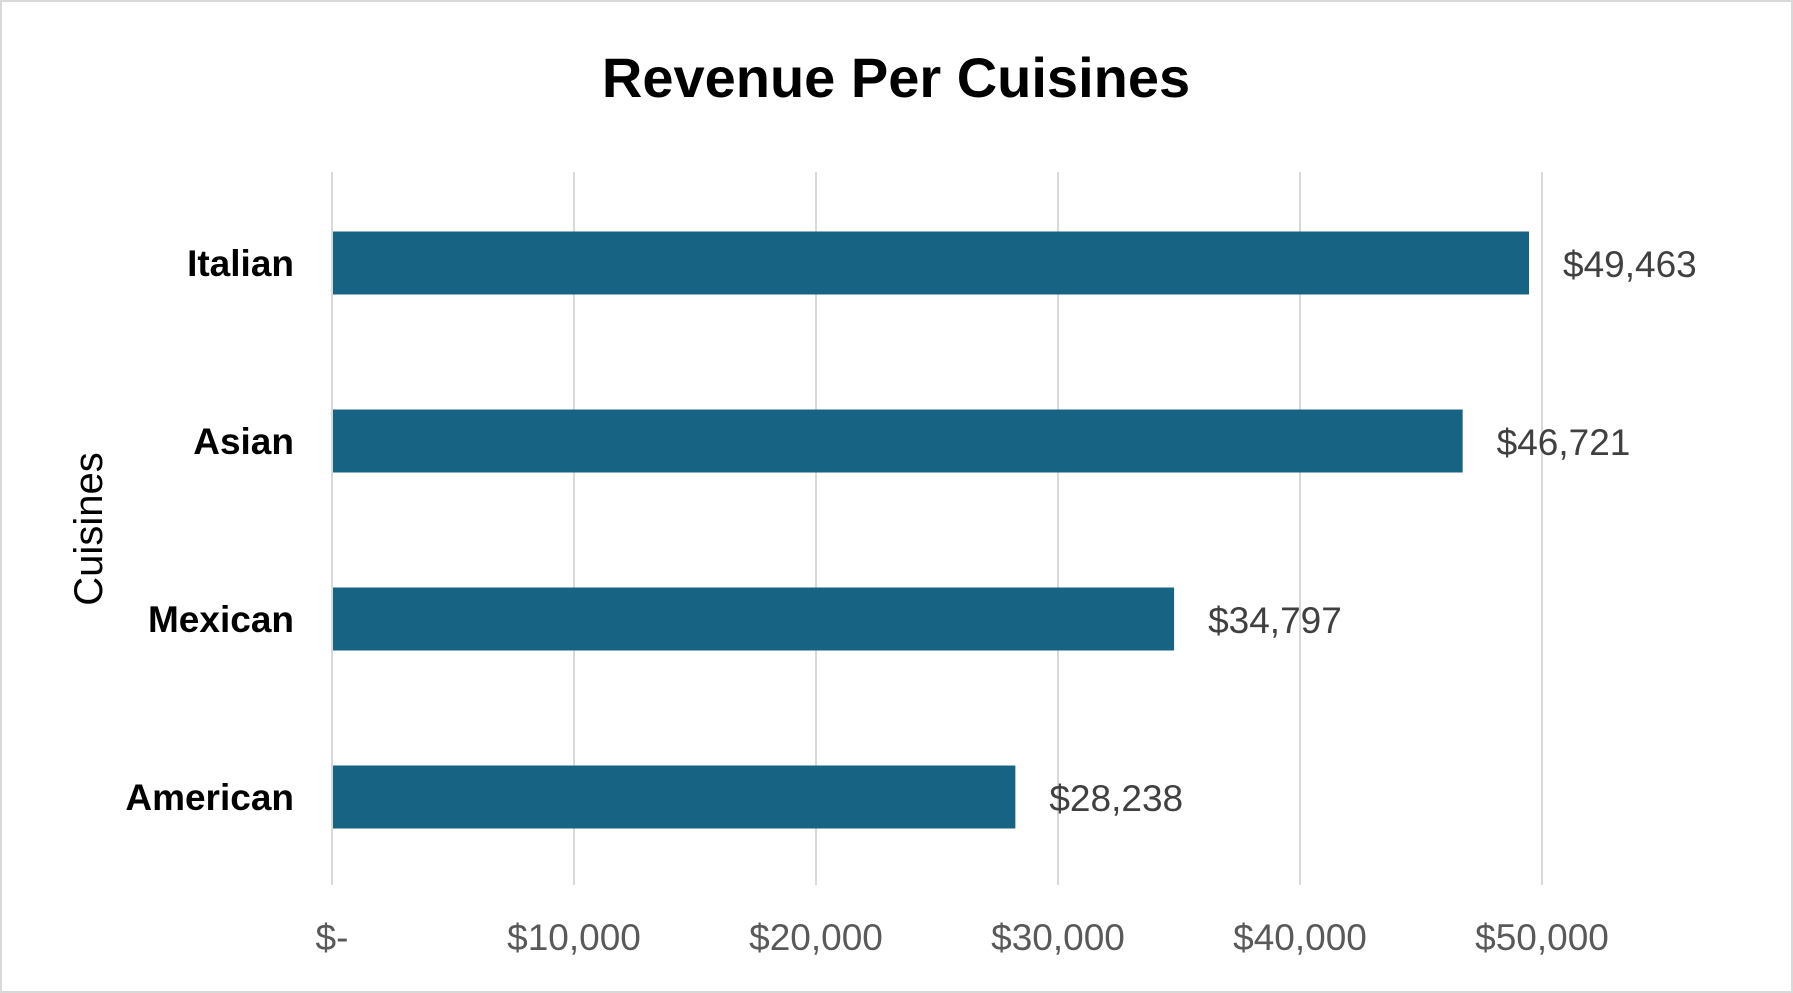  Describe the element at coordinates (209, 797) in the screenshot. I see `category-label-american: American` at that location.